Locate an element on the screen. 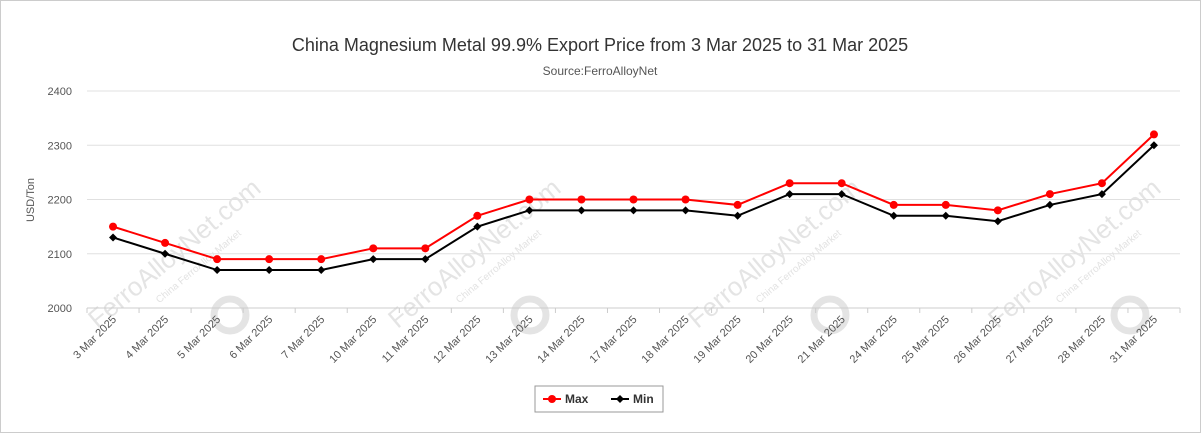 Image resolution: width=1201 pixels, height=433 pixels. y-tick-label: 2200 is located at coordinates (60, 201).